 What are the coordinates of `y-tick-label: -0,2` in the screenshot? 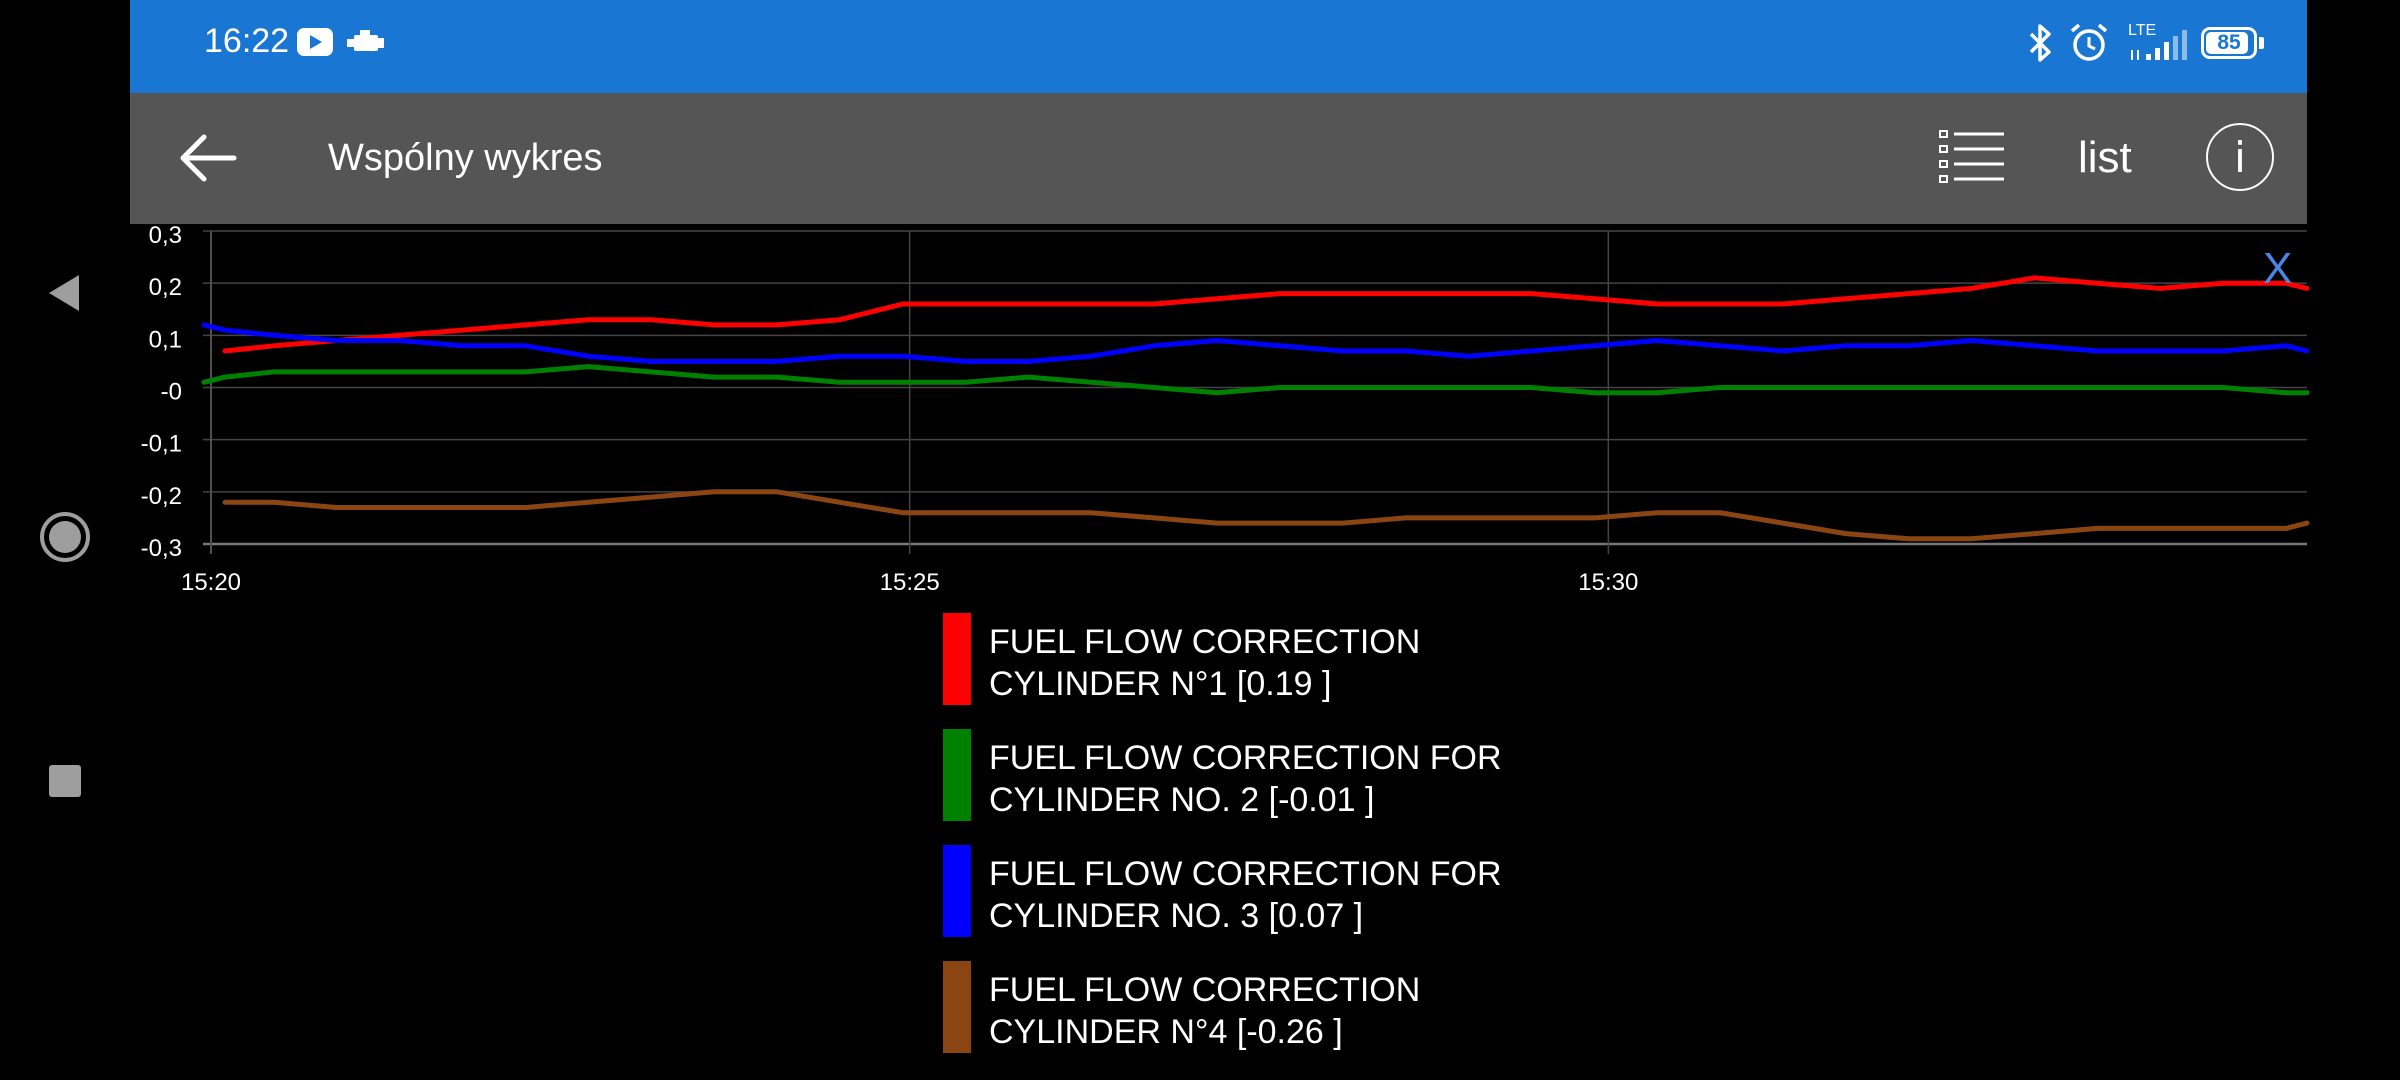 It's located at (161, 496).